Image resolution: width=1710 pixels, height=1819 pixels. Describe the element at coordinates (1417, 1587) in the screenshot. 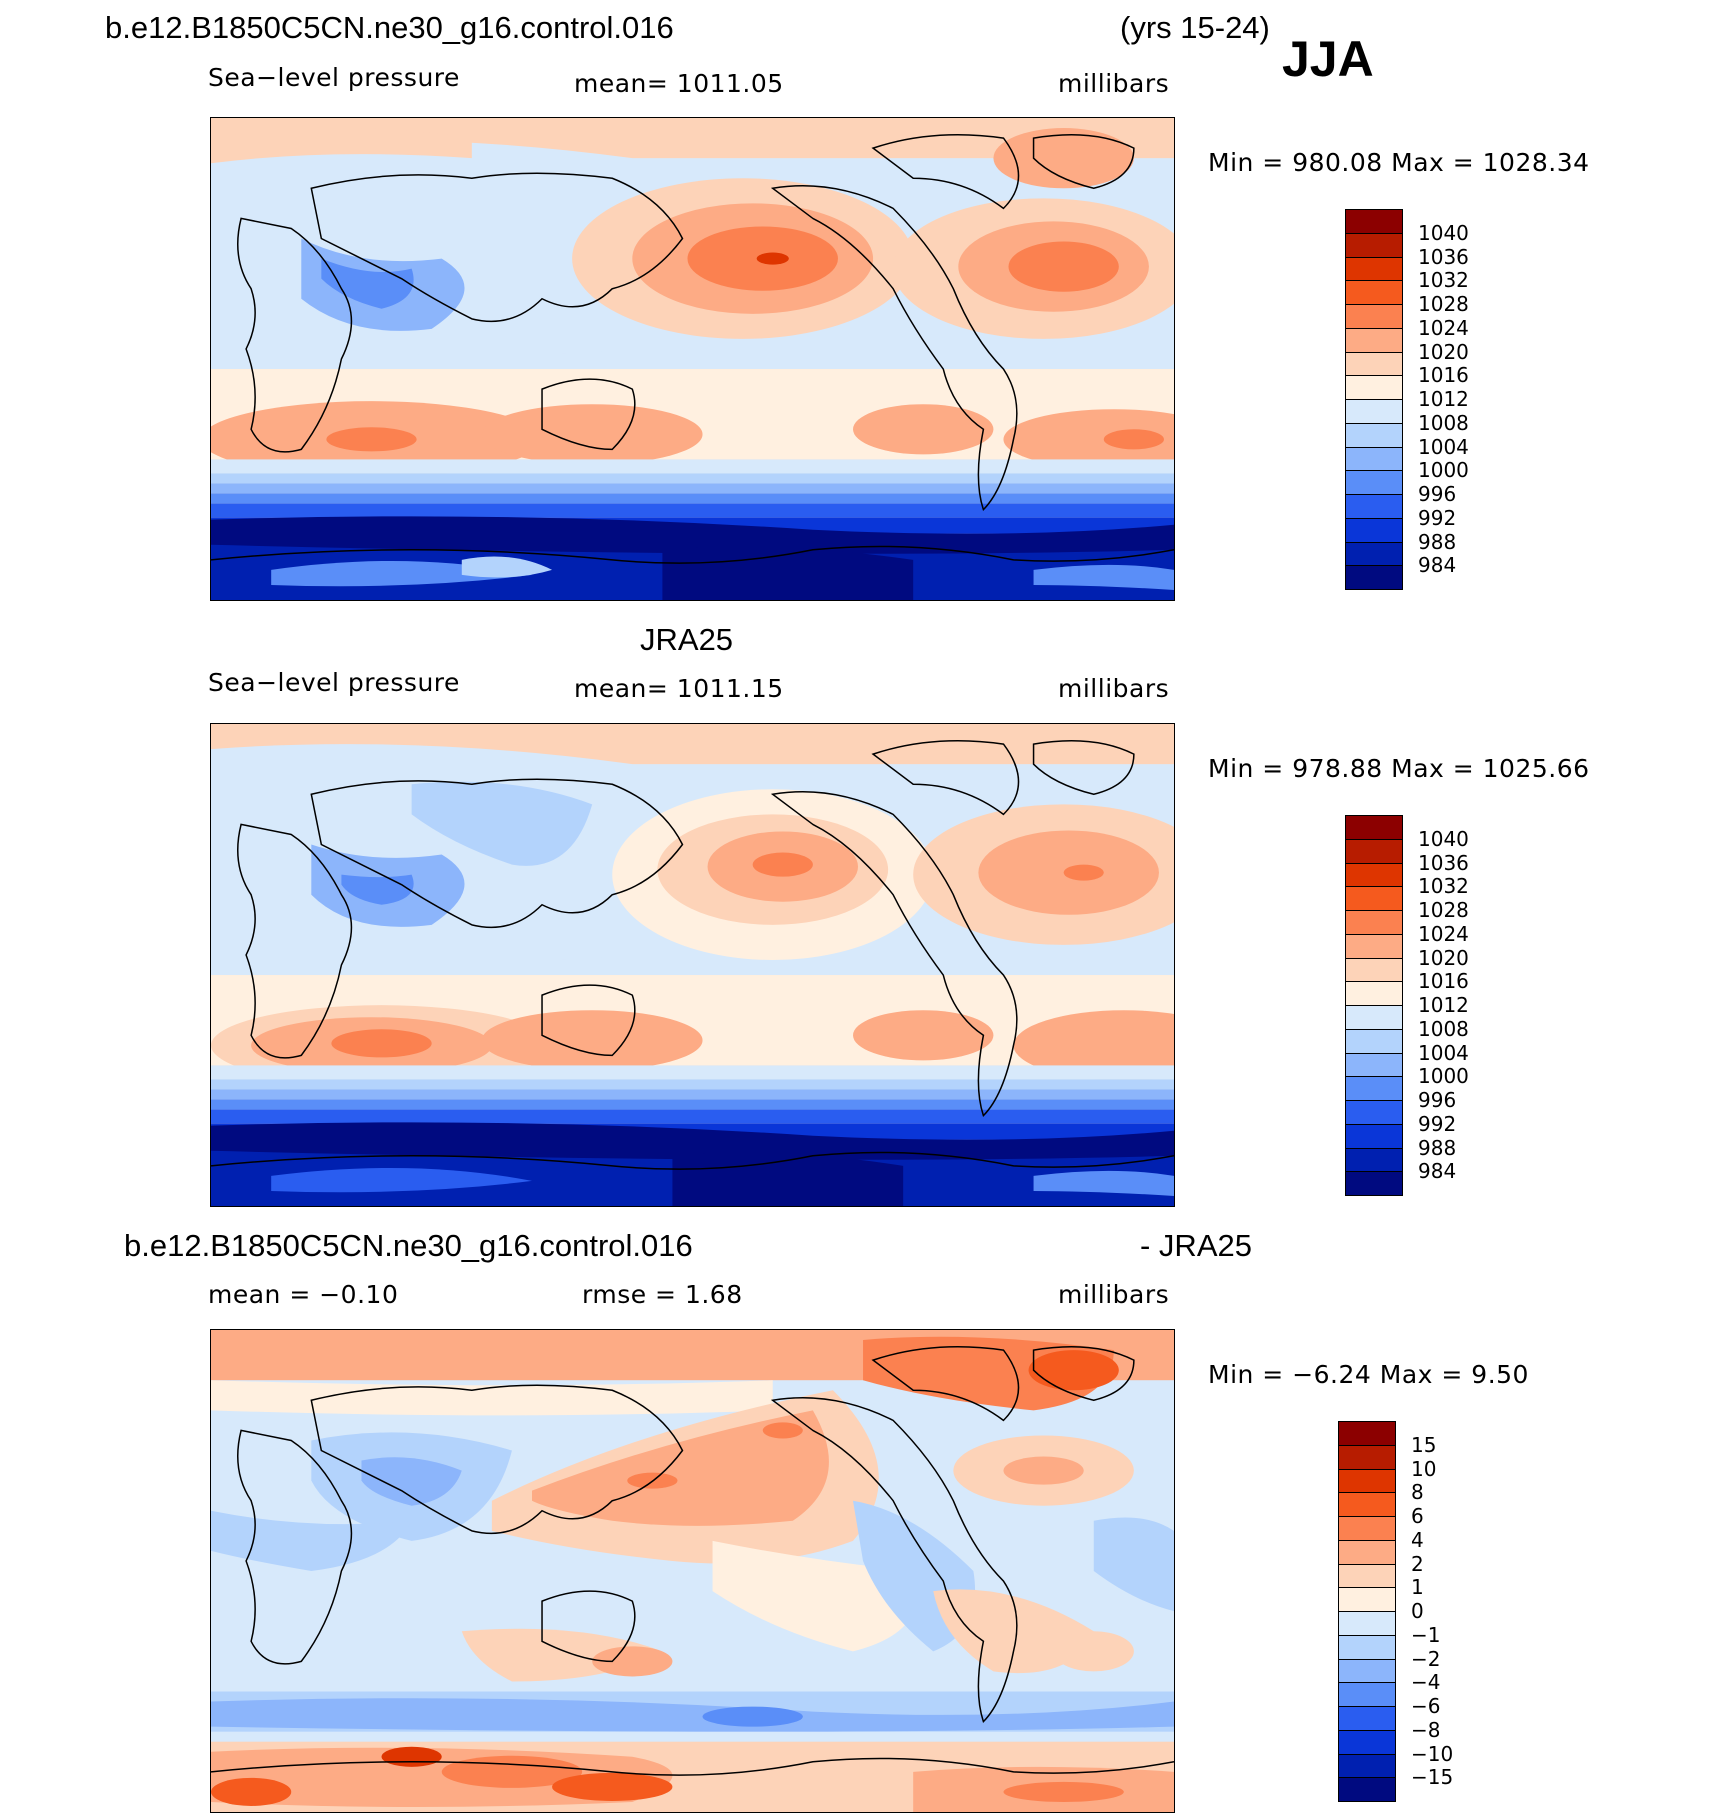

I see `colorbar-label: 1` at that location.